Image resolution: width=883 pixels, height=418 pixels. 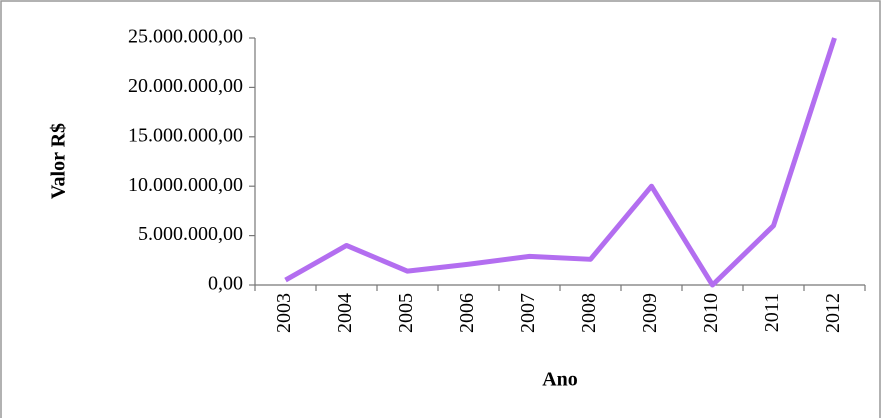 I want to click on y-tick-label: 20.000.000,00, so click(x=185, y=86).